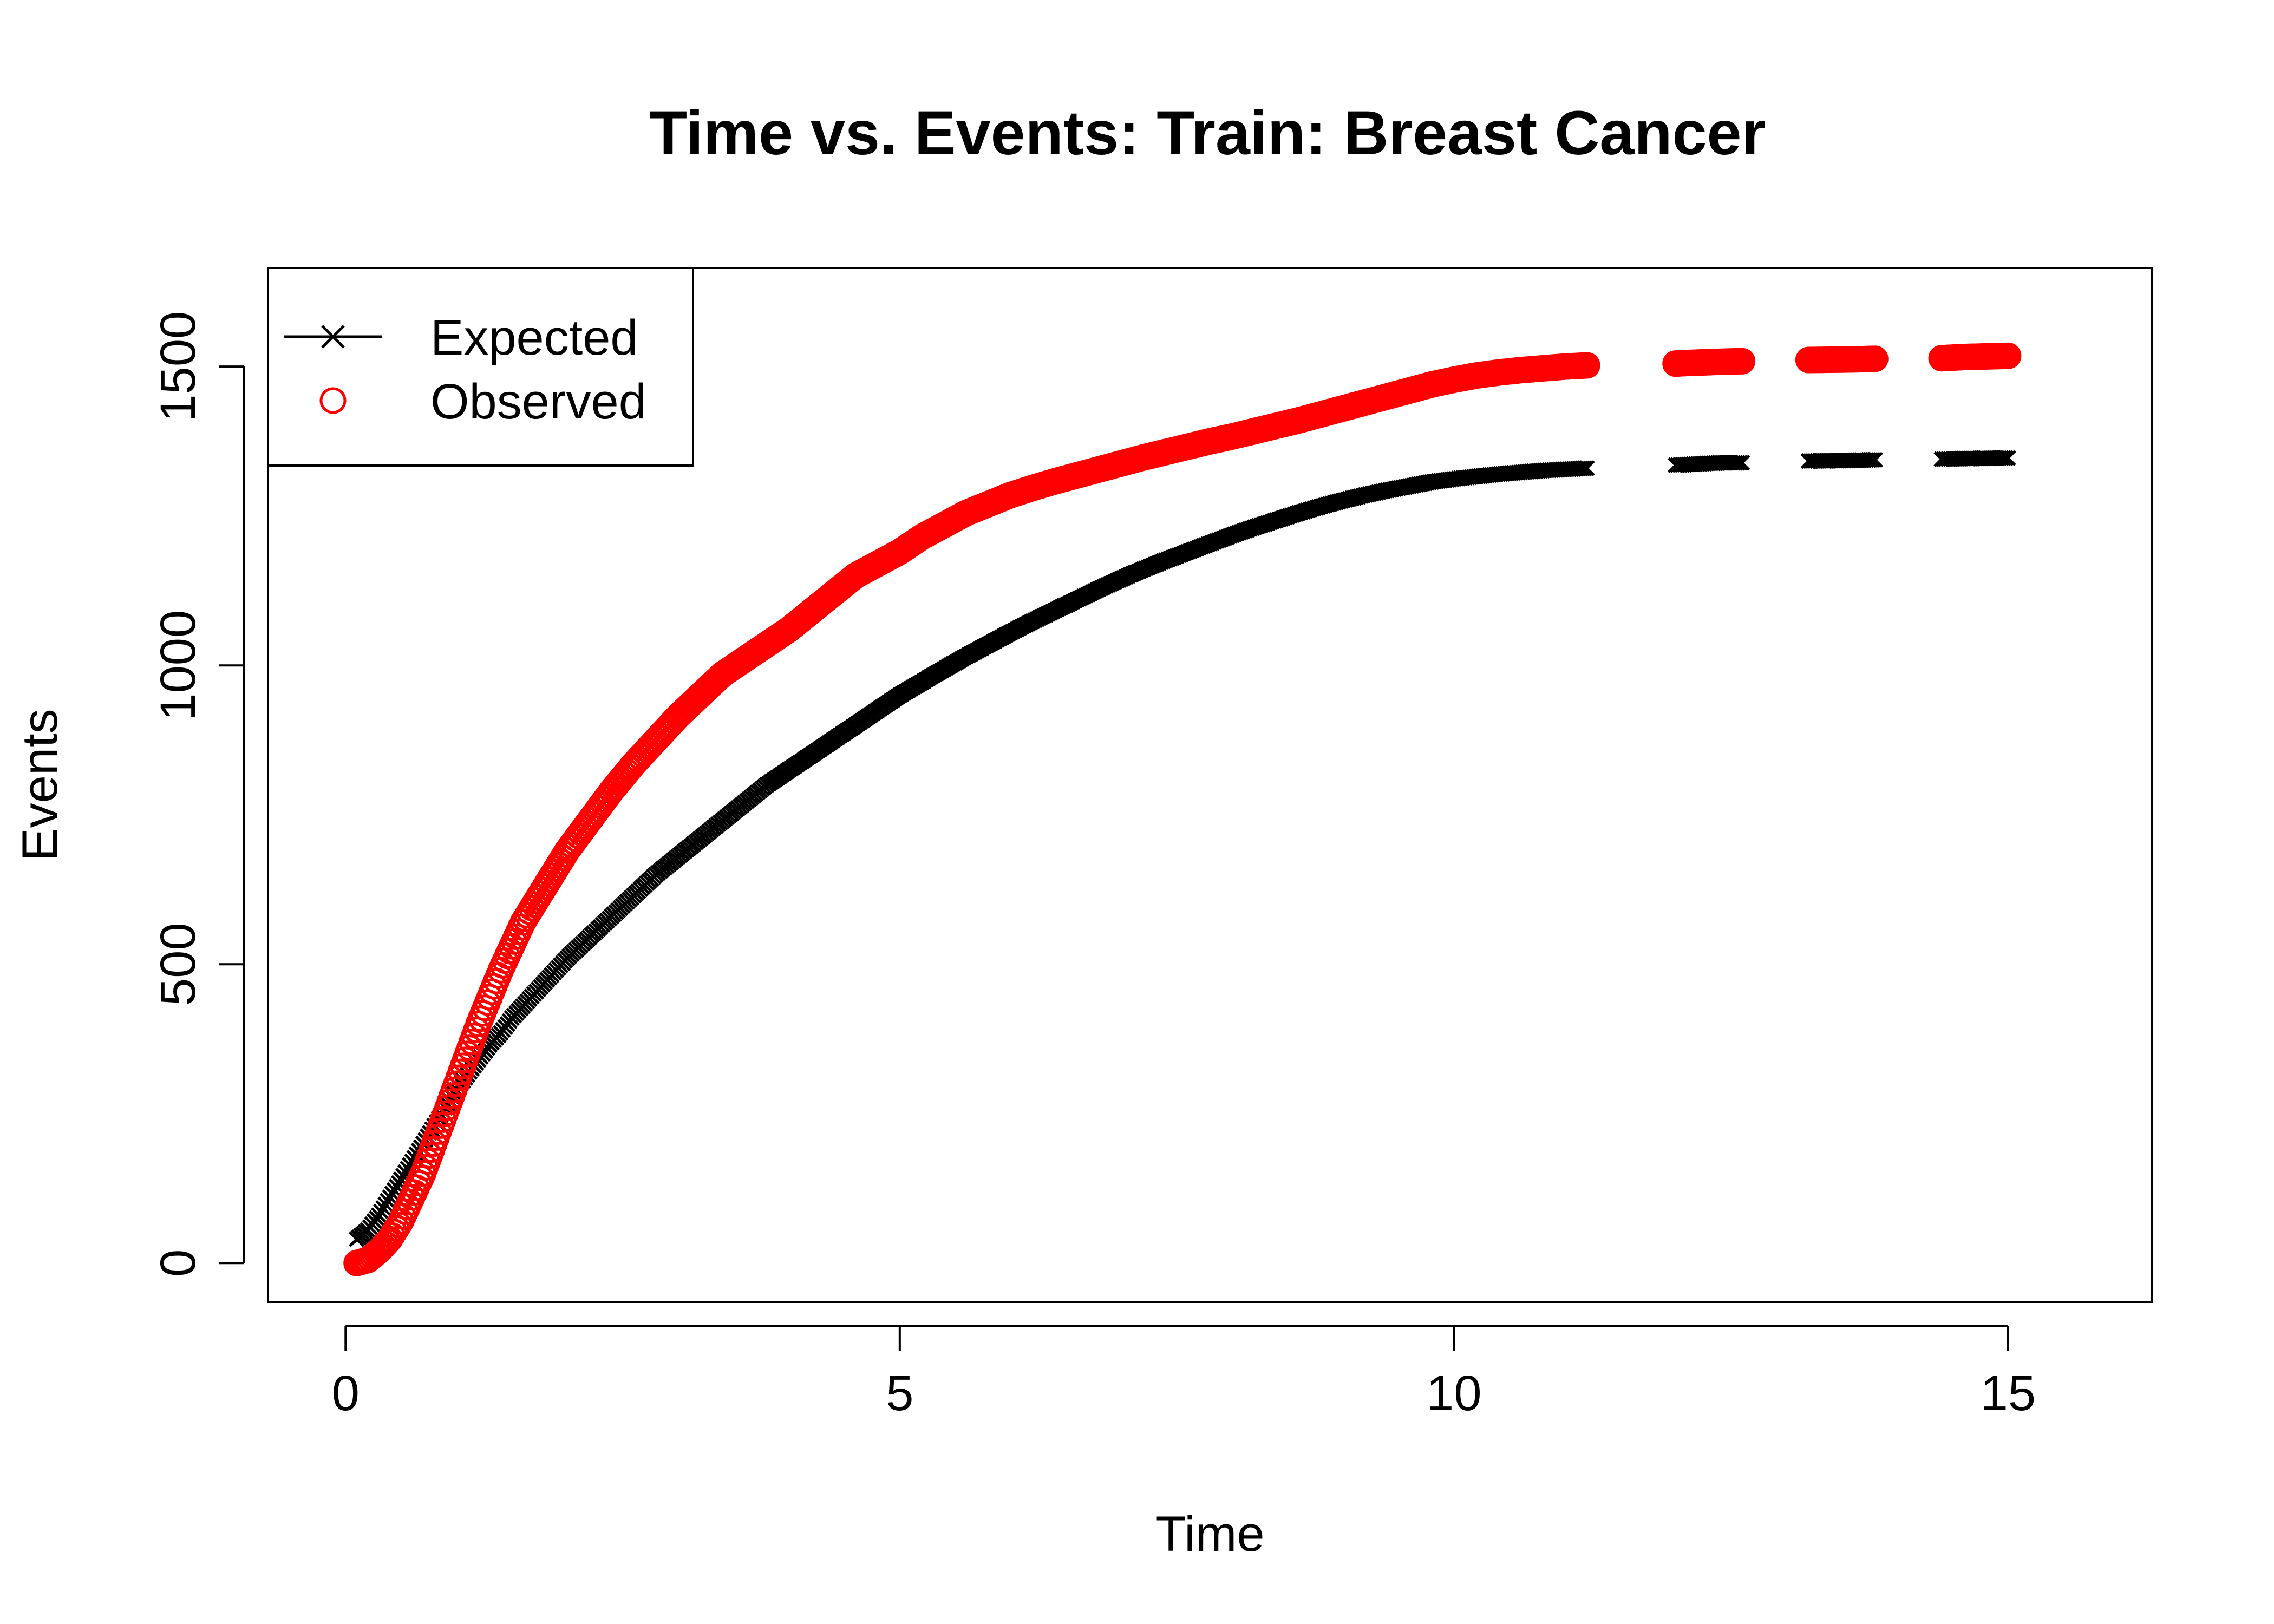  I want to click on x-tick-label: 10, so click(1454, 1393).